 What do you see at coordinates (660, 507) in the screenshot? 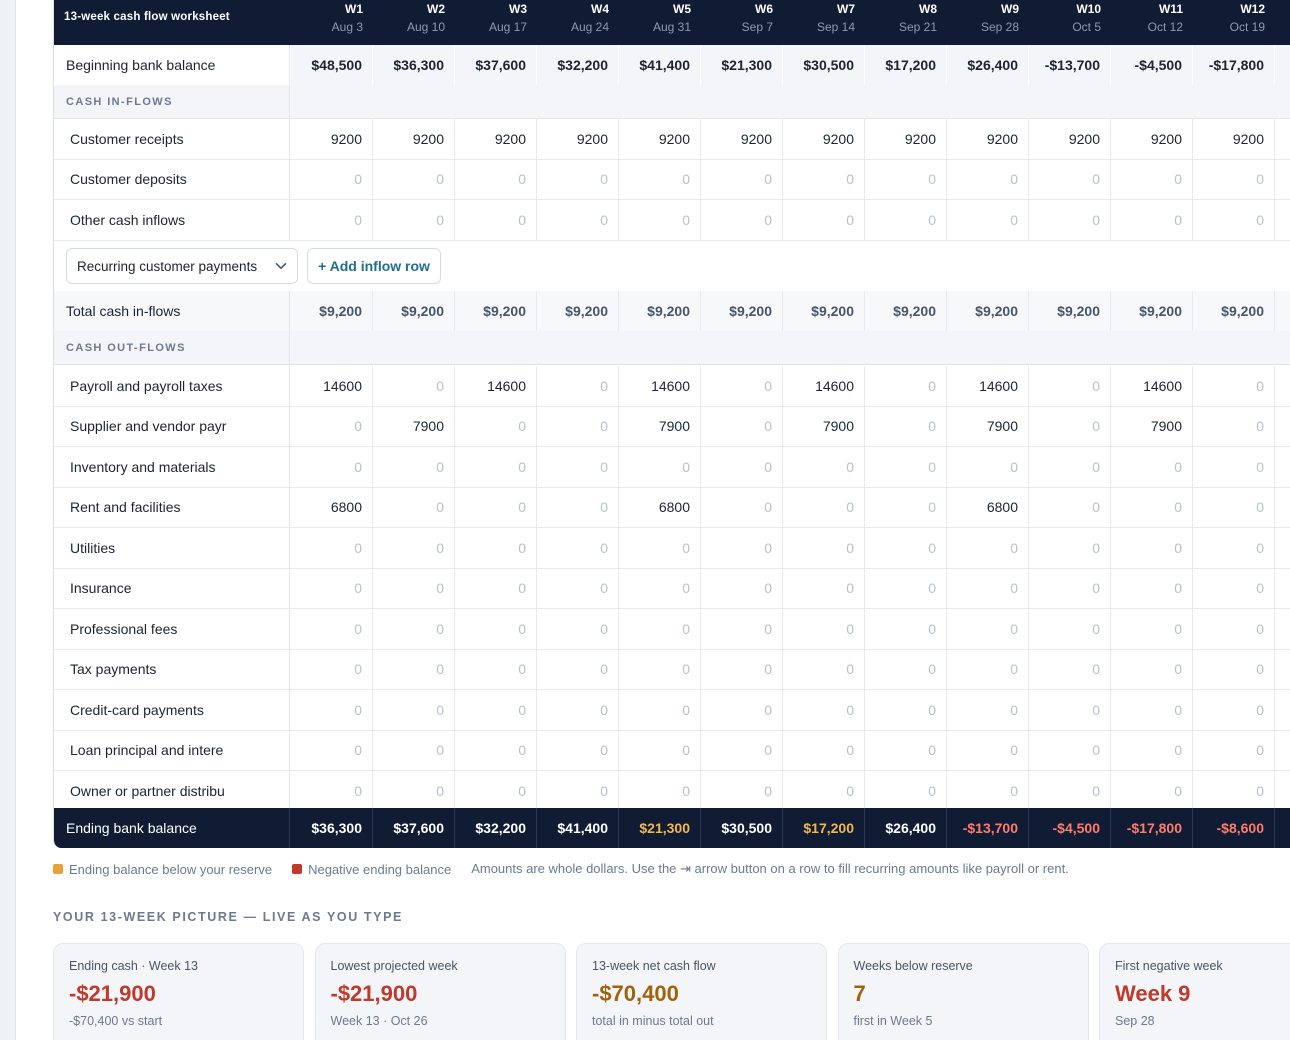
I see `outflow-amount-input: 6800` at bounding box center [660, 507].